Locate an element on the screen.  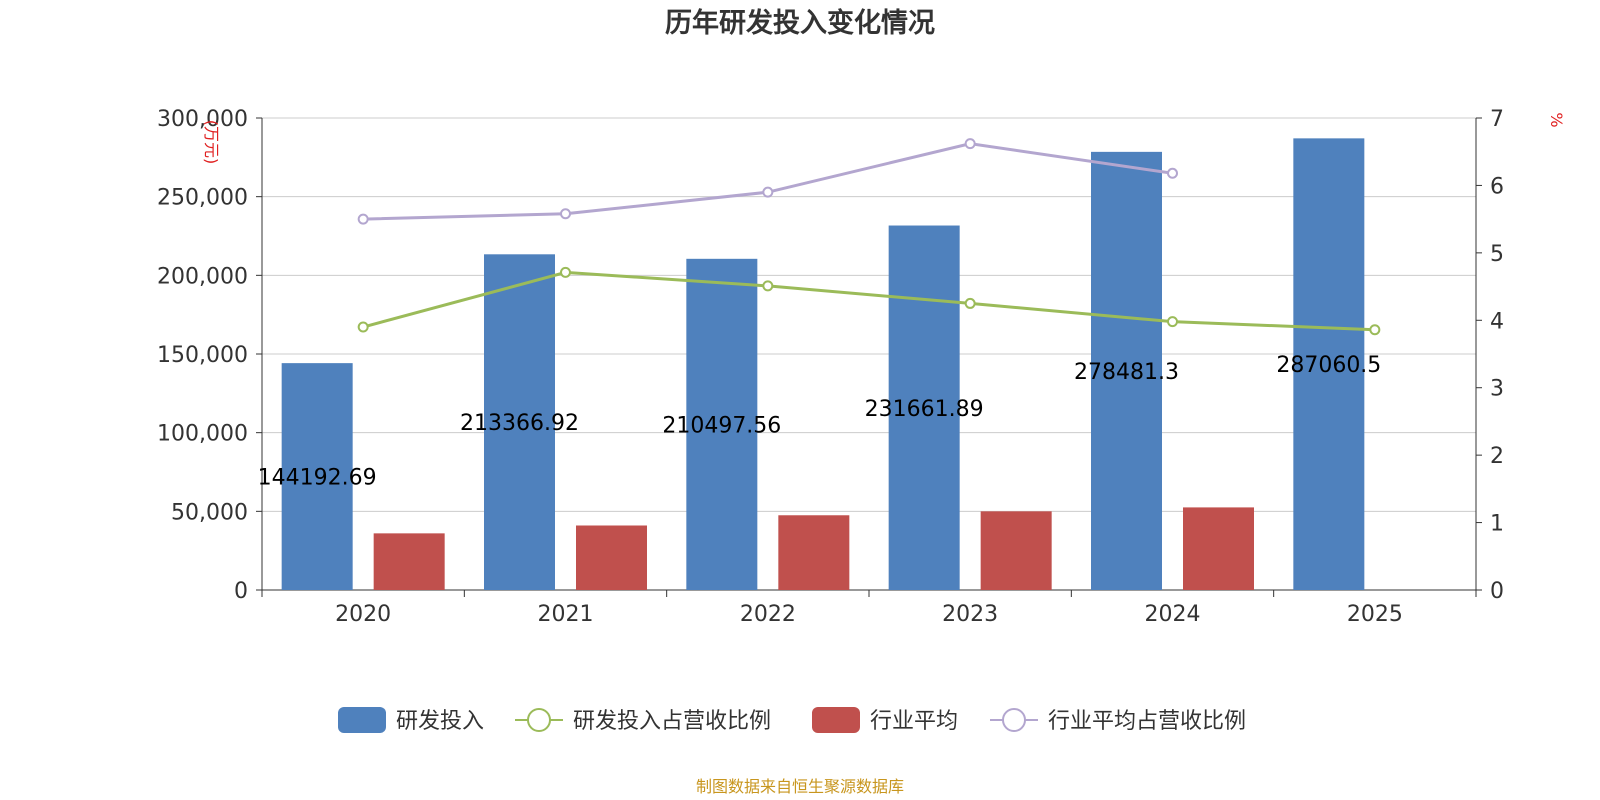
data-label: 231661.89 is located at coordinates (924, 409).